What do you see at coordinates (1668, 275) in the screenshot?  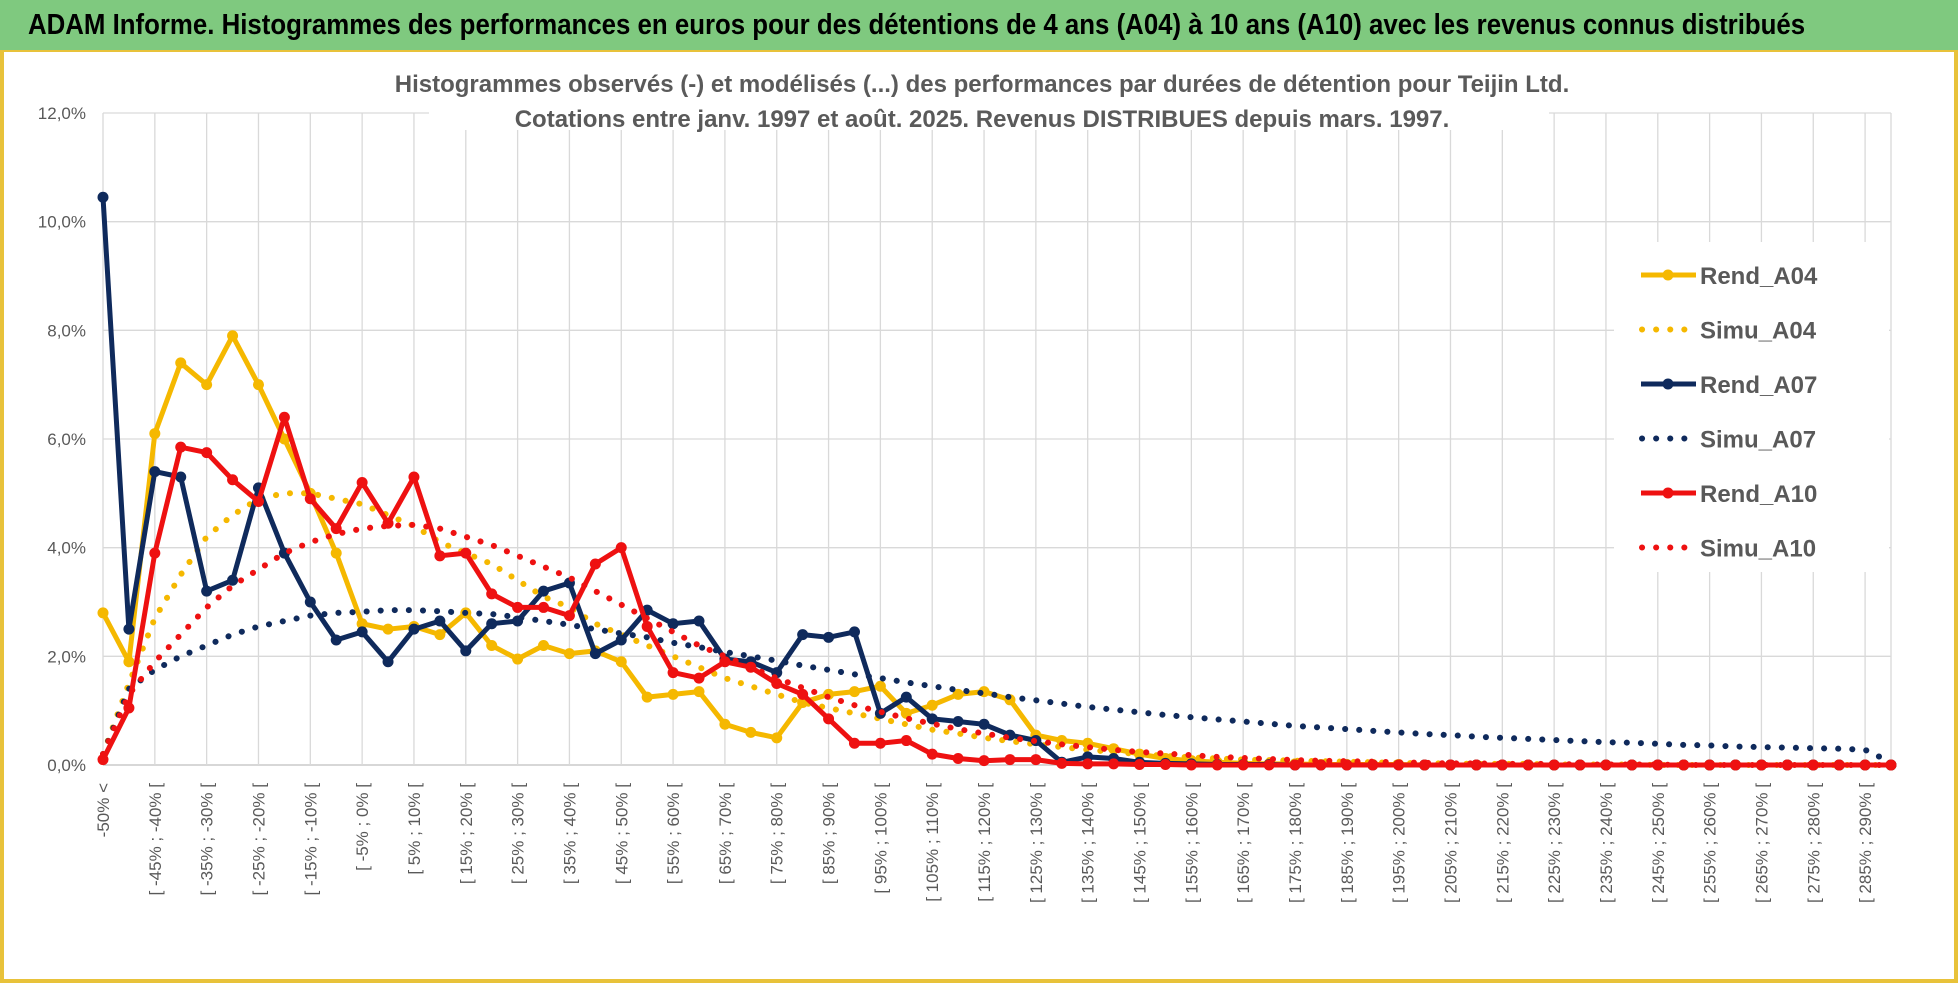 I see `rend-a04-legend-marker` at bounding box center [1668, 275].